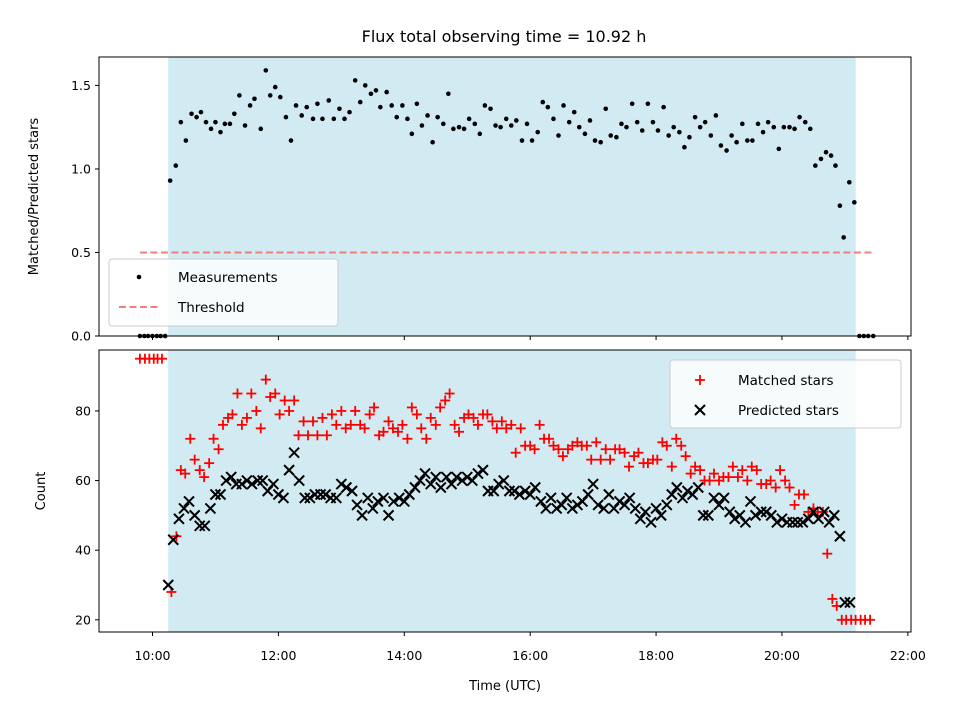  I want to click on x-tick-label: 20:00, so click(782, 655).